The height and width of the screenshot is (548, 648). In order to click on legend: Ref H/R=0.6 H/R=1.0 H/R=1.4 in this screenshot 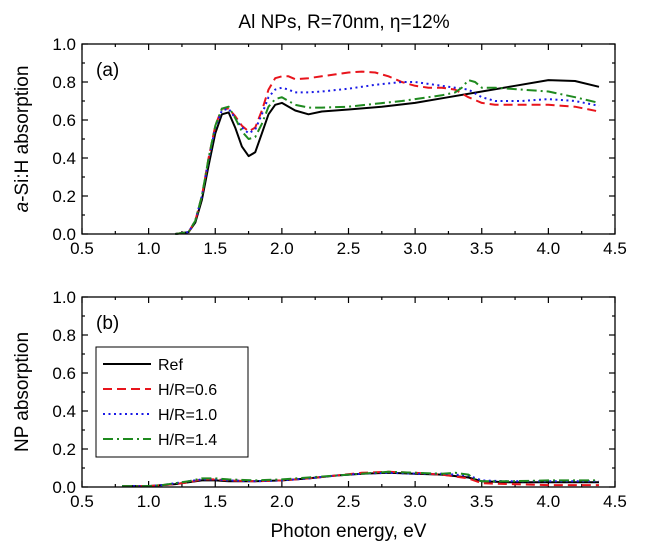, I will do `click(172, 402)`.